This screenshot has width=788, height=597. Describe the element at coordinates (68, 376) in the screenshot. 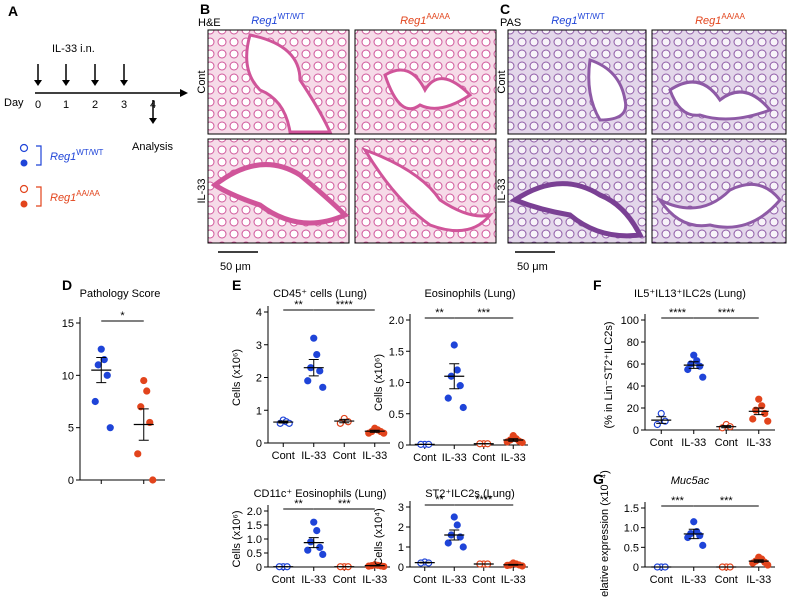

I see `y-tick-label: 10` at that location.